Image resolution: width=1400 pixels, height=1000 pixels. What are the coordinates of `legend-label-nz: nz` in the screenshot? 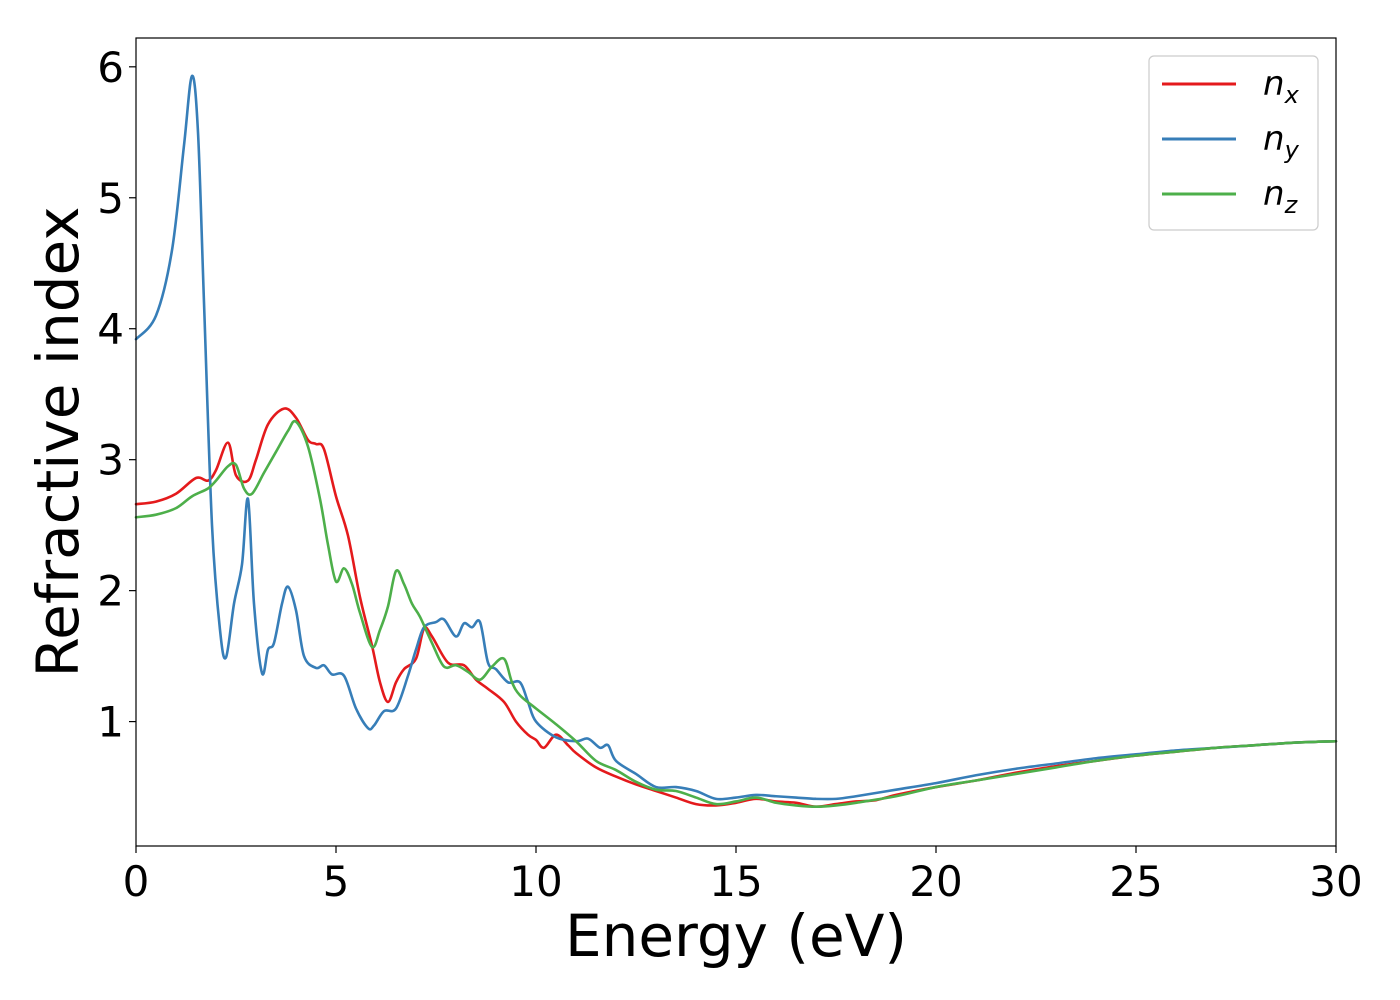 It's located at (1281, 196).